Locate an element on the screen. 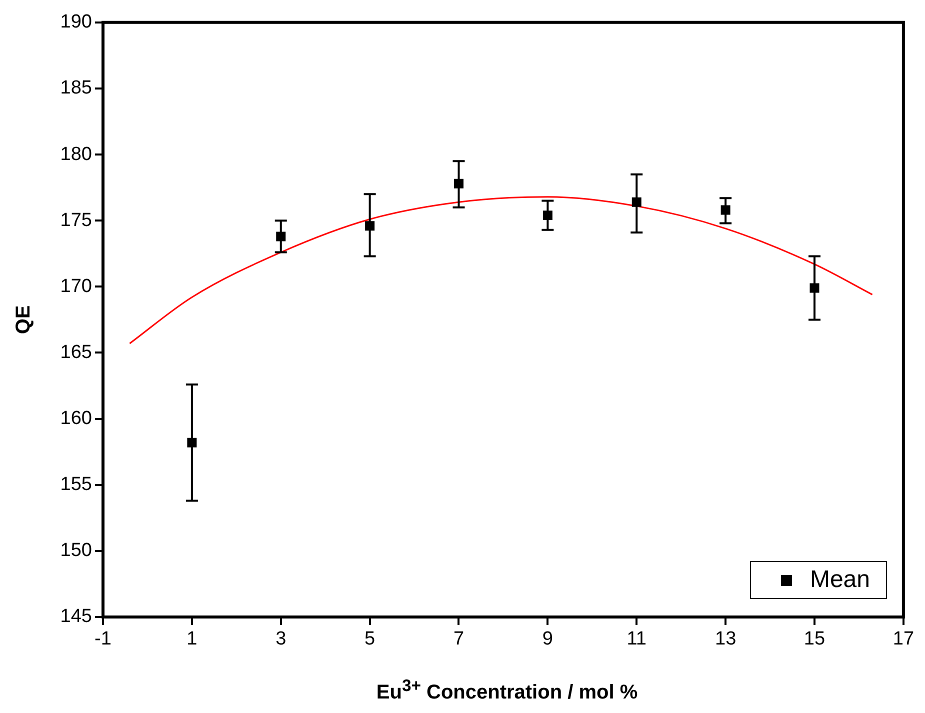 This screenshot has height=713, width=925. x-tick-label: 13 is located at coordinates (725, 639).